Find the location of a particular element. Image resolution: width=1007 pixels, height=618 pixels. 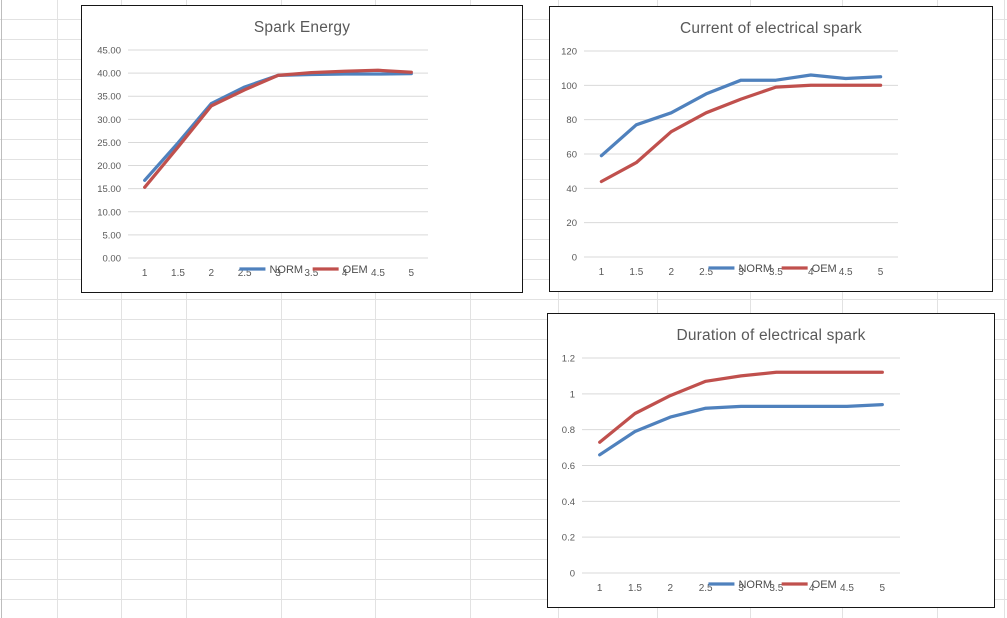

line-chart-canvas: 0 20 40 60 80 100 120 1 1.5 2 2.5 3 3.5 4 4.5 5 NORM OEM is located at coordinates (729, 162).